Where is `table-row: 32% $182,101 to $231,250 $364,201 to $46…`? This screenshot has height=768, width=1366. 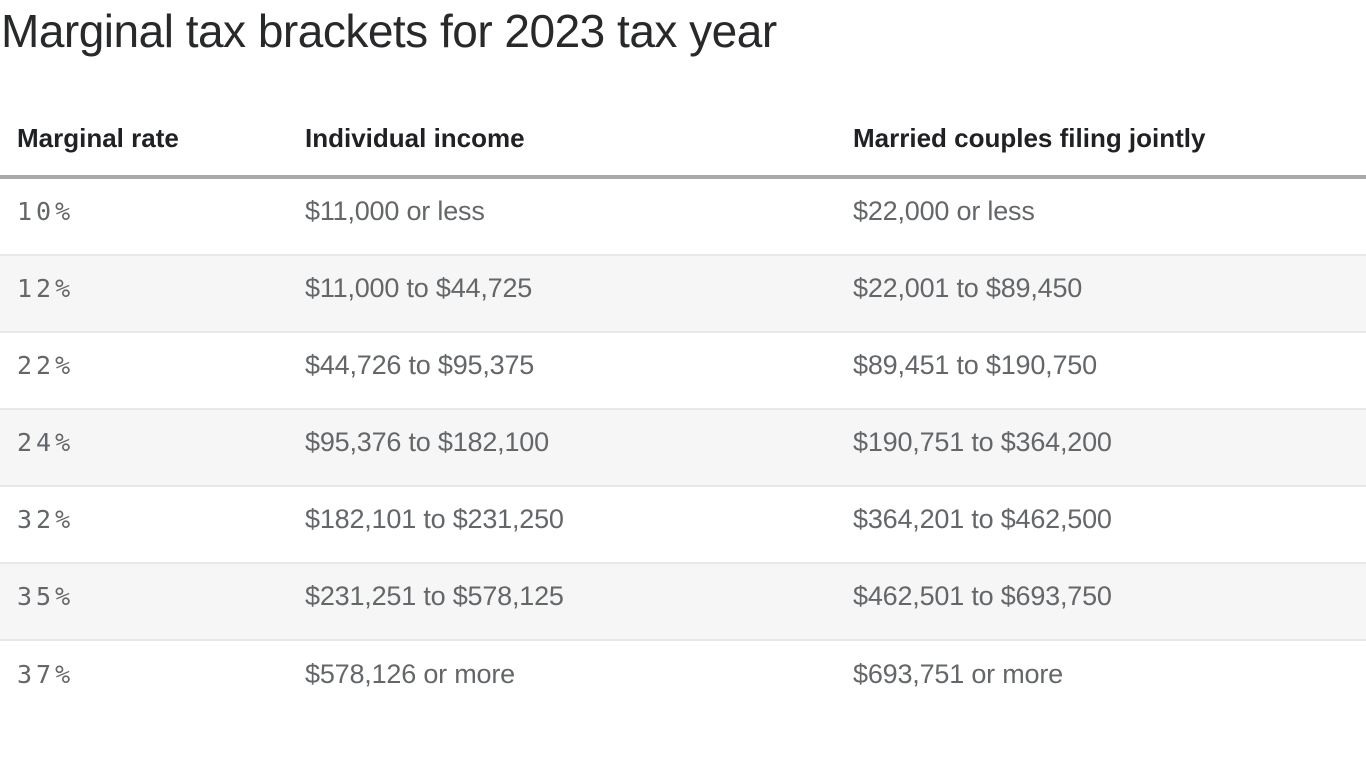
table-row: 32% $182,101 to $231,250 $364,201 to $46… is located at coordinates (683, 525).